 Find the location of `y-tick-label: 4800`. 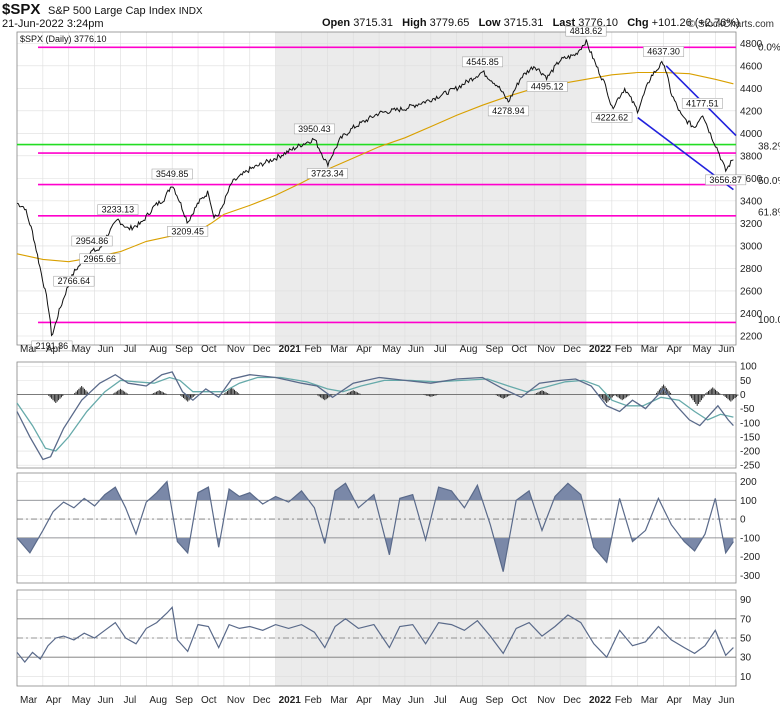

y-tick-label: 4800 is located at coordinates (751, 44).